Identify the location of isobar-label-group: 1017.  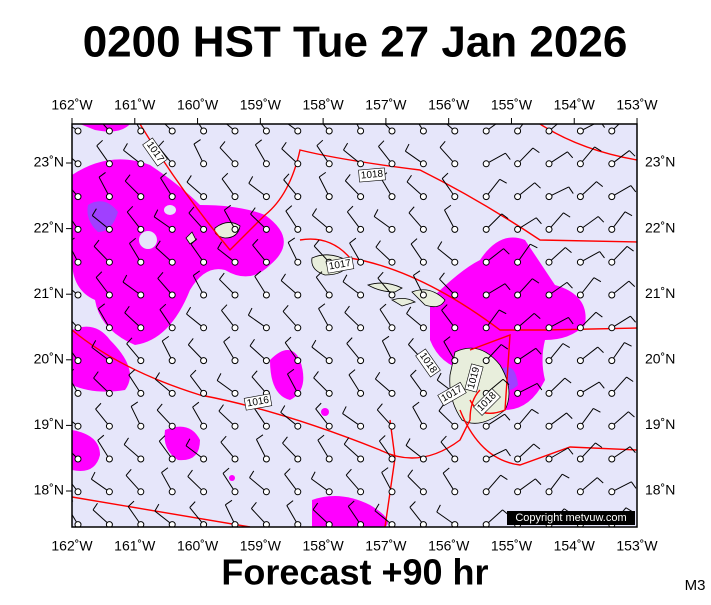
(340, 265).